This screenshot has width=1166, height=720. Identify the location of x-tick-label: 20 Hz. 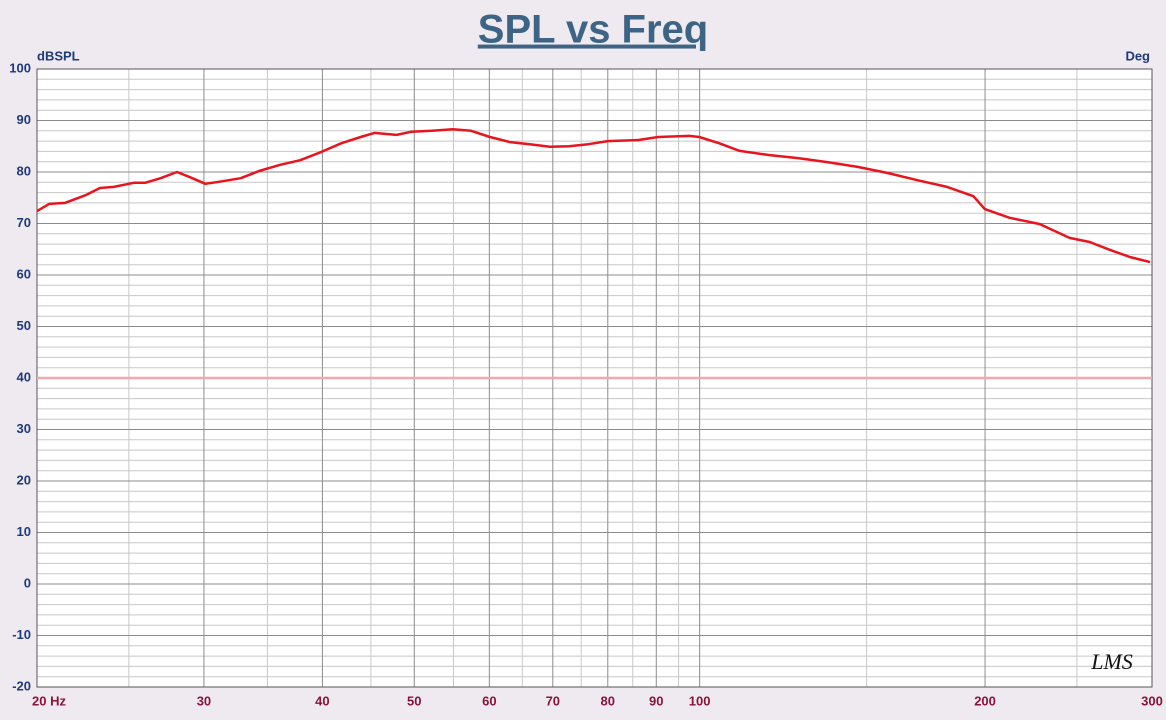
(49, 700).